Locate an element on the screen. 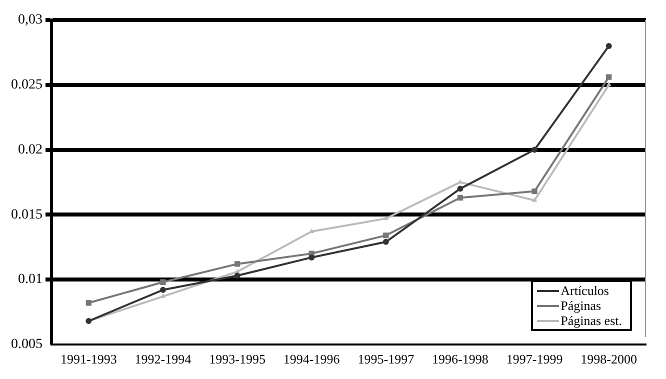  y-tick-label: 0.015 is located at coordinates (26, 214).